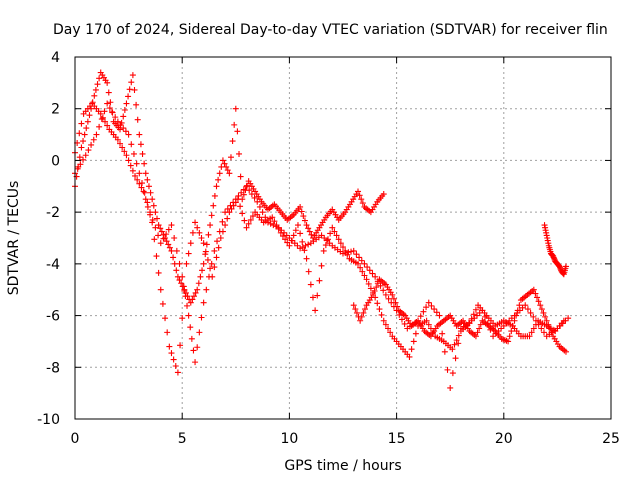  What do you see at coordinates (14, 238) in the screenshot?
I see `y-axis-label: SDTVAR / TECUs` at bounding box center [14, 238].